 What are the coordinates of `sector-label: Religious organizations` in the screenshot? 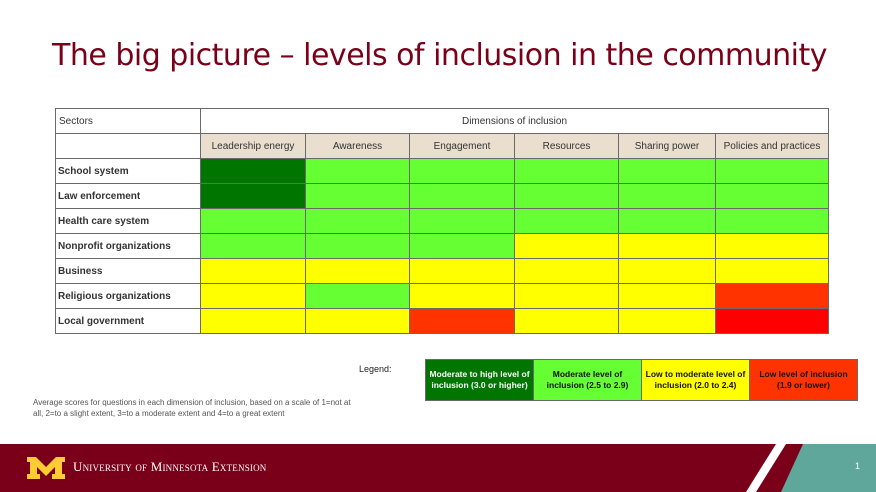 It's located at (128, 296).